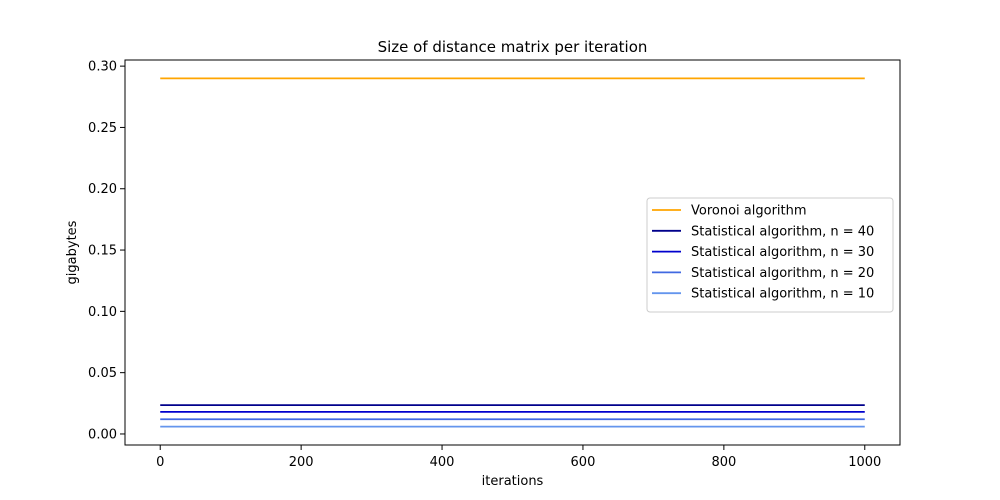 This screenshot has height=500, width=1000. Describe the element at coordinates (442, 462) in the screenshot. I see `x-tick-label: 400` at that location.